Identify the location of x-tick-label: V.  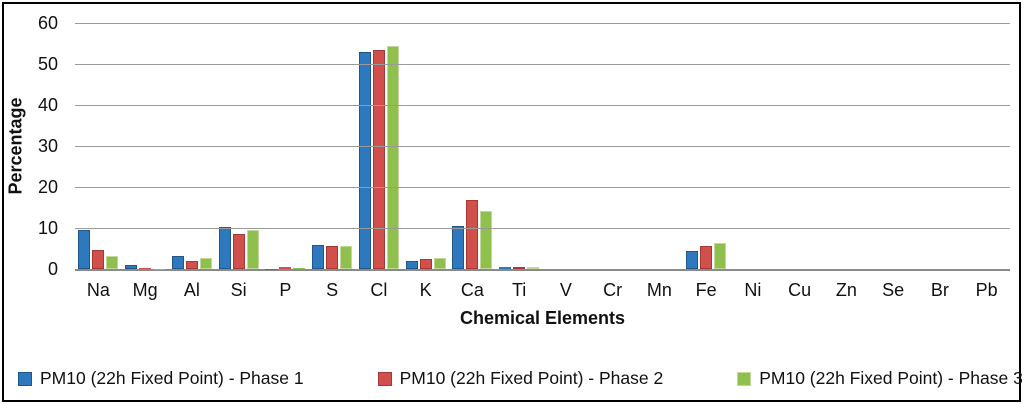
(565, 290).